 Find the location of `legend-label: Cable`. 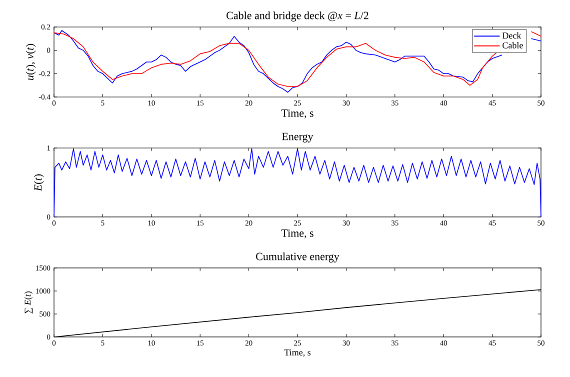

legend-label: Cable is located at coordinates (512, 45).